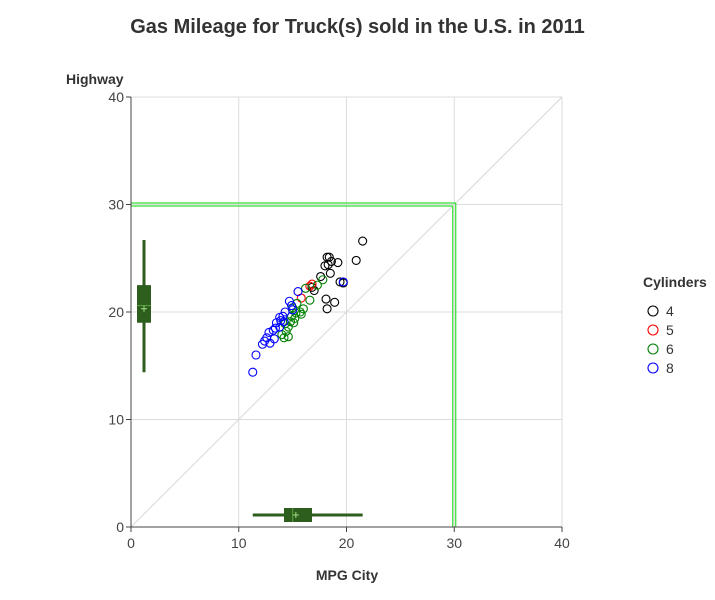  I want to click on y-tick-label: 40, so click(116, 97).